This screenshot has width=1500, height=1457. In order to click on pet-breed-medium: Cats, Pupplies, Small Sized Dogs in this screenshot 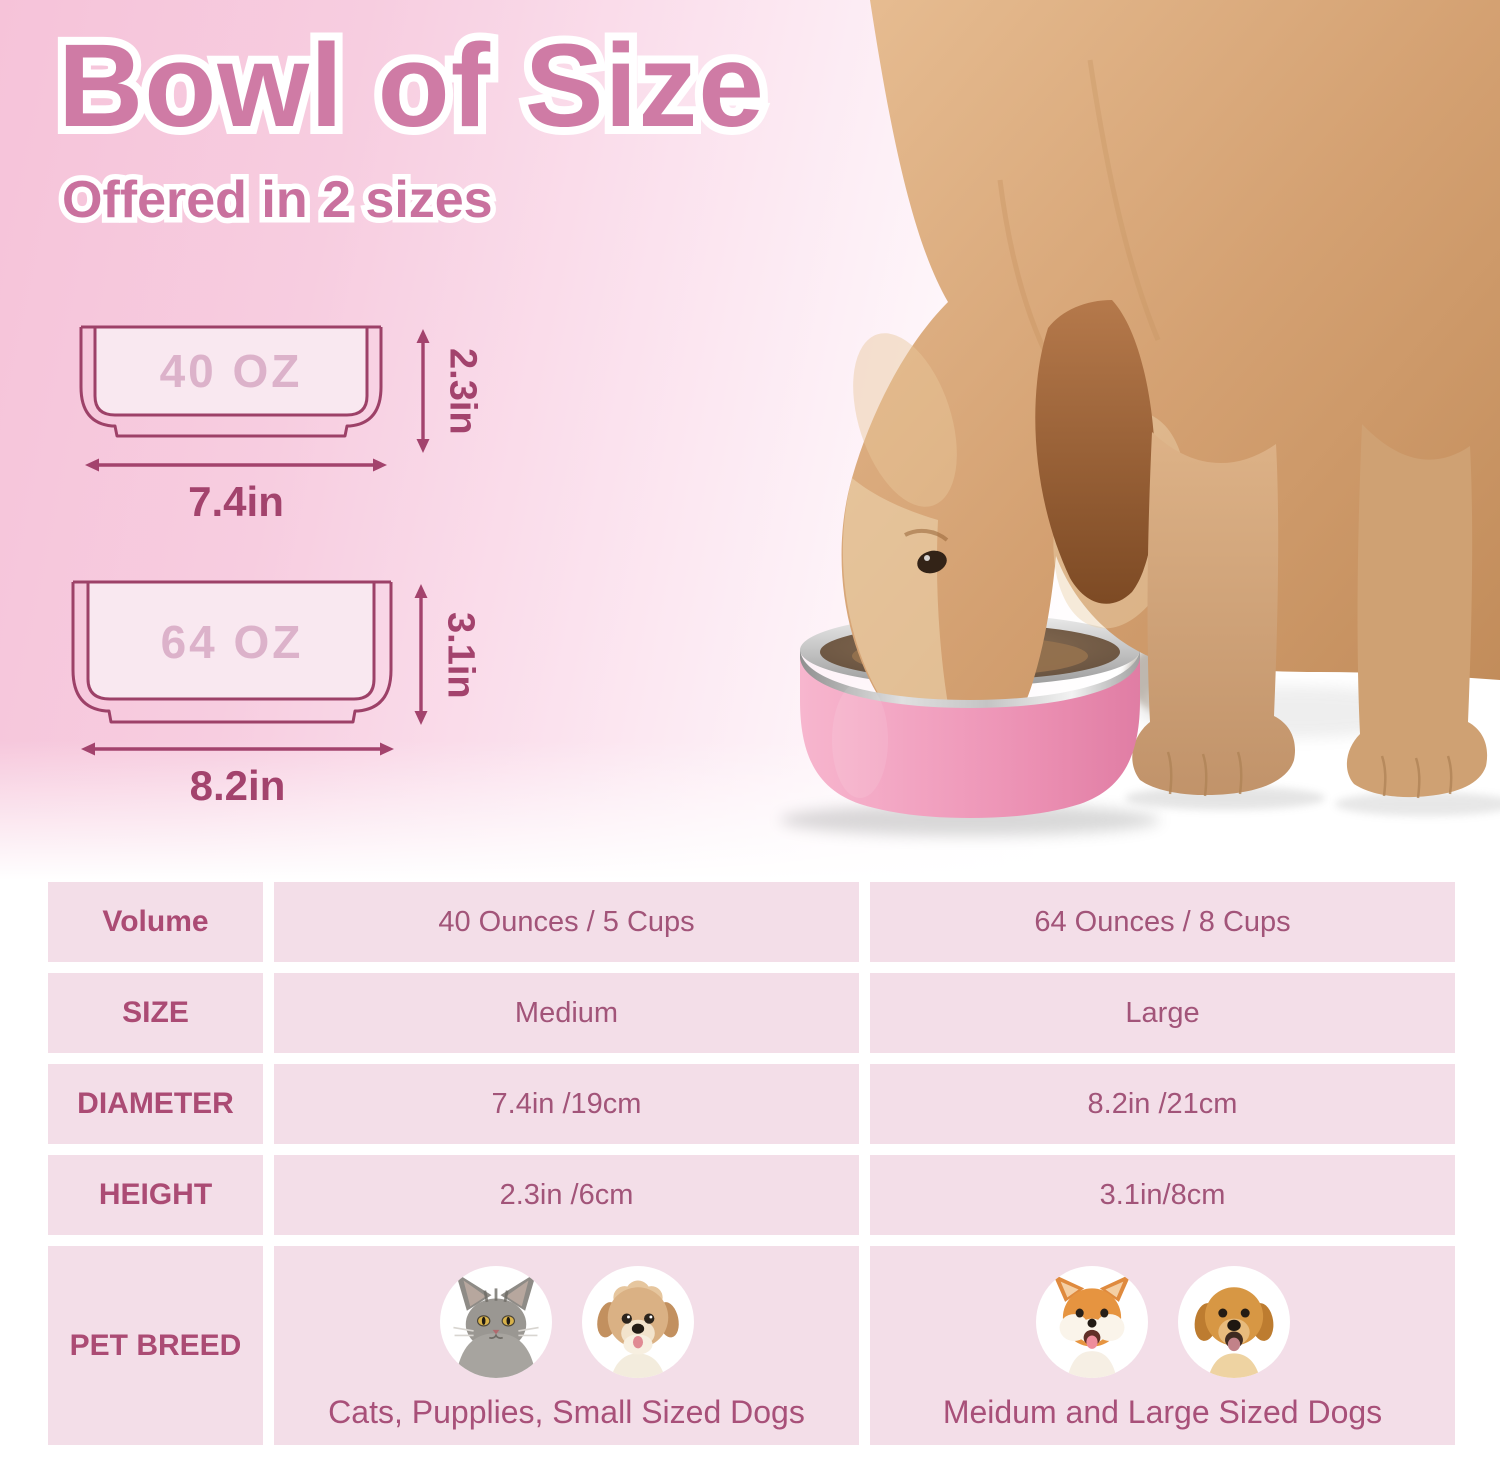, I will do `click(566, 1345)`.